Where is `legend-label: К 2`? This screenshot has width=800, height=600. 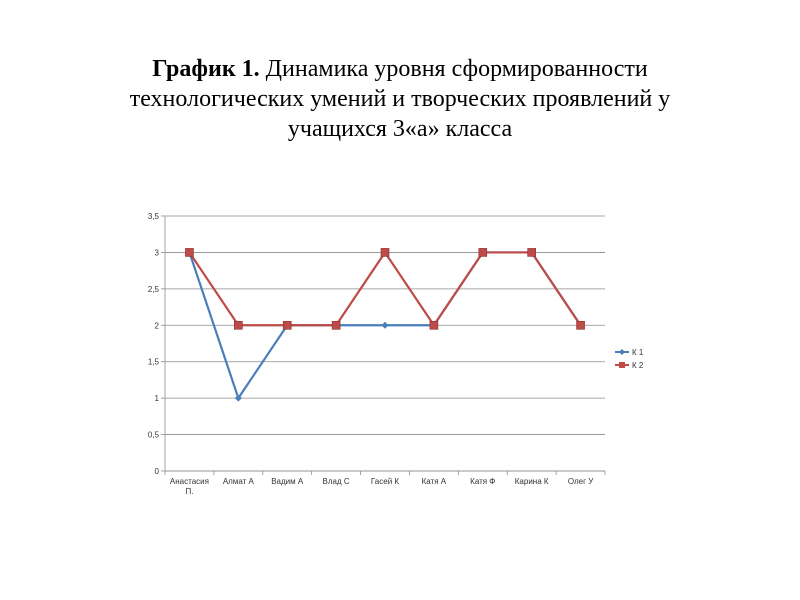
legend-label: К 2 is located at coordinates (638, 365).